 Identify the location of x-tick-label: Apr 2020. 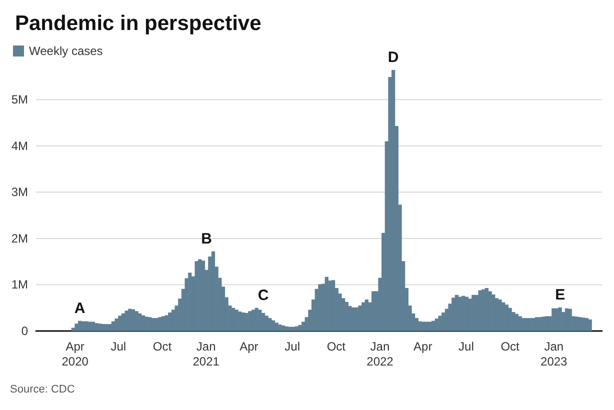
(75, 354).